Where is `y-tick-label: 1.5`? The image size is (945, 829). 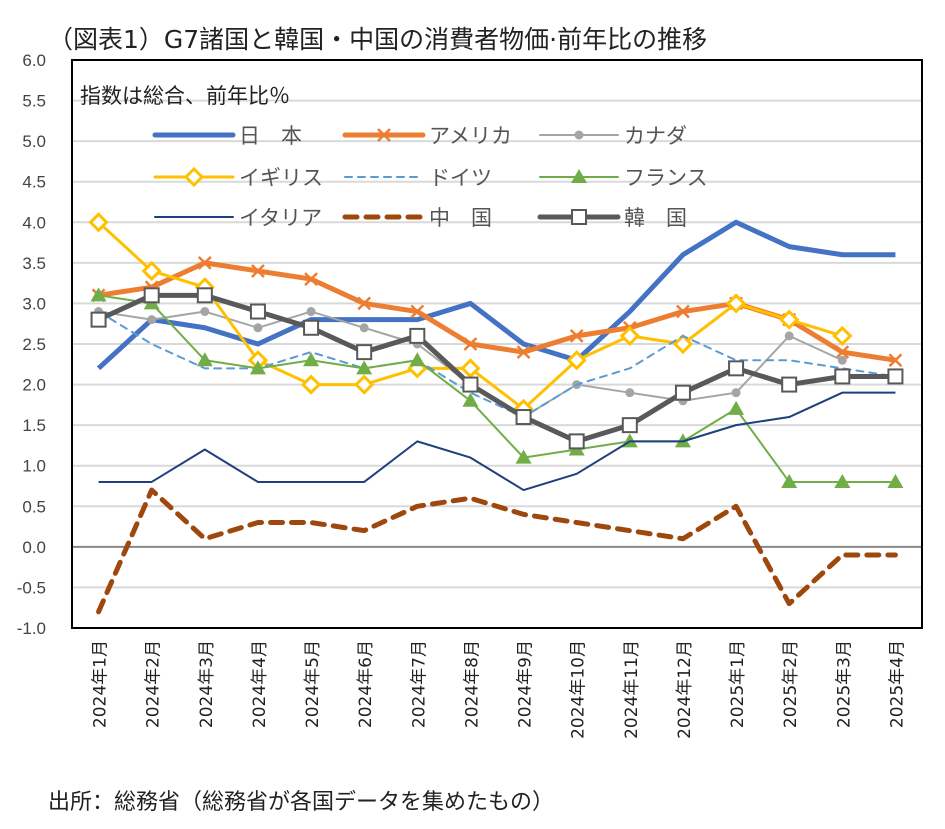 y-tick-label: 1.5 is located at coordinates (34, 425).